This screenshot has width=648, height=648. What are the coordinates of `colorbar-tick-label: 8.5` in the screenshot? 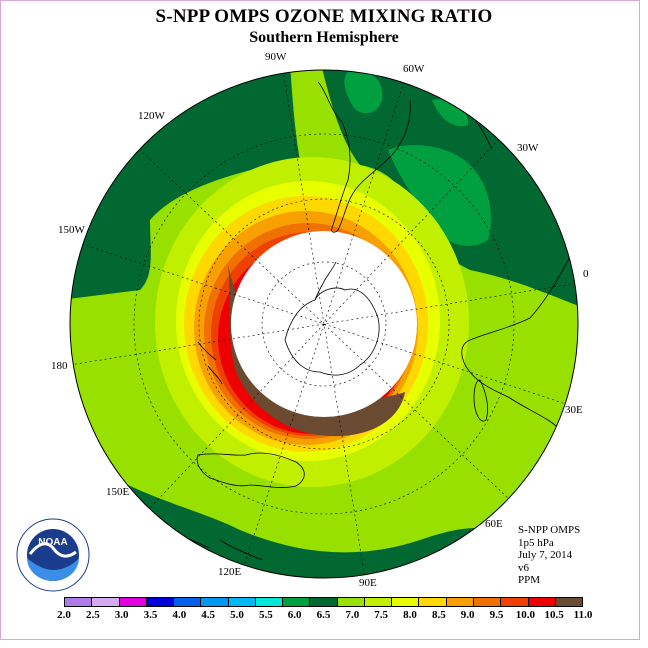 It's located at (438, 615).